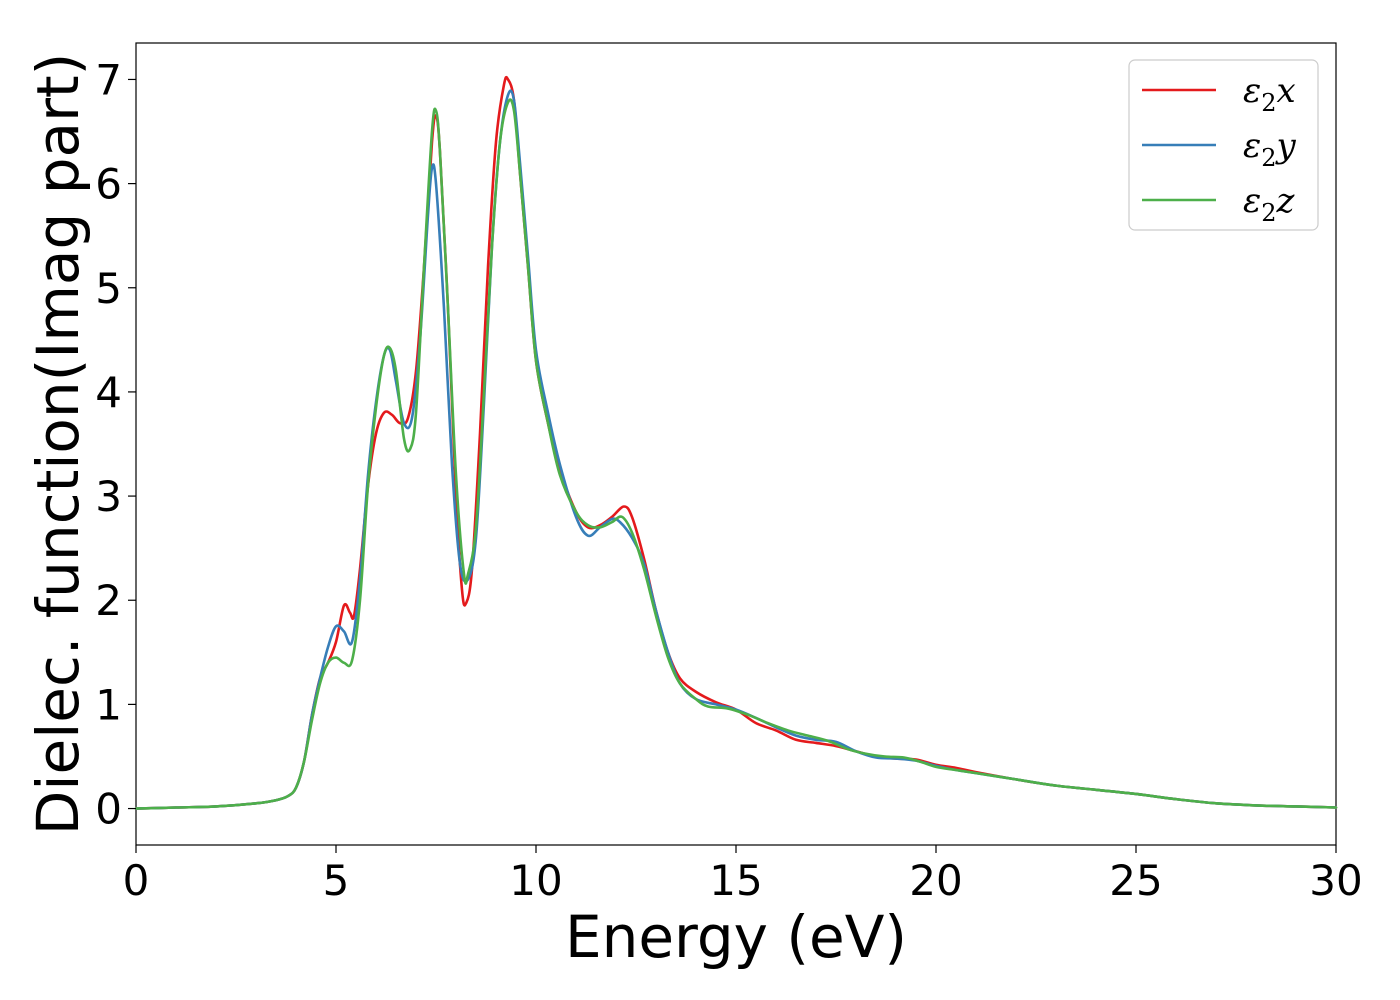 This screenshot has width=1400, height=1000. I want to click on x-axis-label: Energy (eV), so click(736, 937).